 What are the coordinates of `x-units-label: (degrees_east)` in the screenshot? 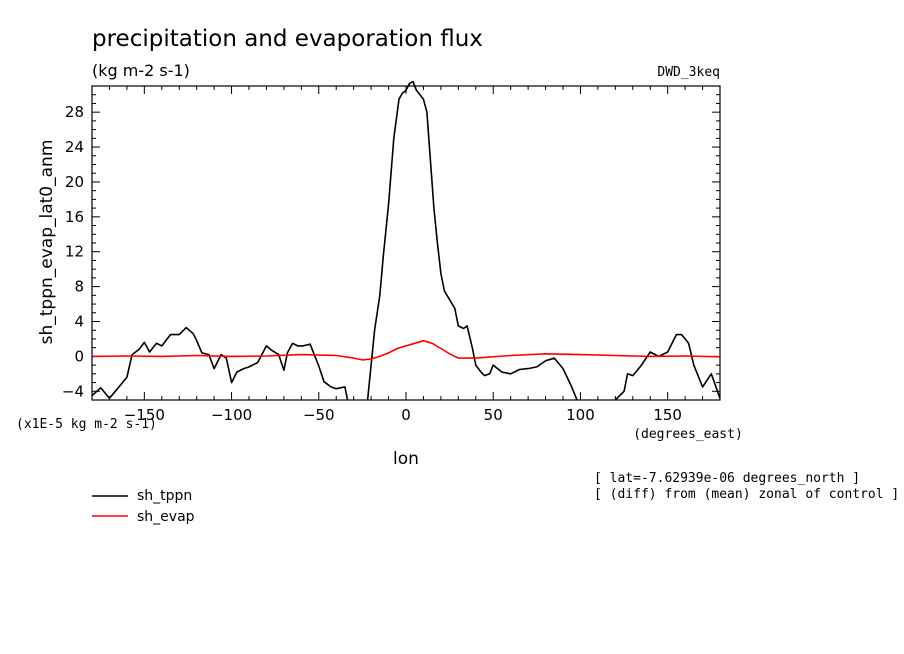 It's located at (688, 434).